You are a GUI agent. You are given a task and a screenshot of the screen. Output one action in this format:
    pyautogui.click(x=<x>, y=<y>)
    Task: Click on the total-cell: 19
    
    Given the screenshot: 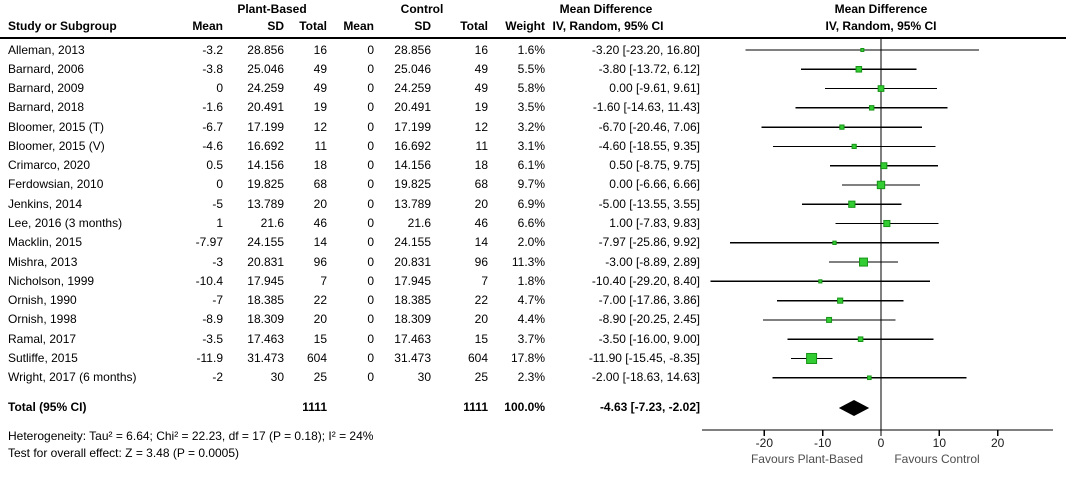 What is the action you would take?
    pyautogui.click(x=320, y=107)
    